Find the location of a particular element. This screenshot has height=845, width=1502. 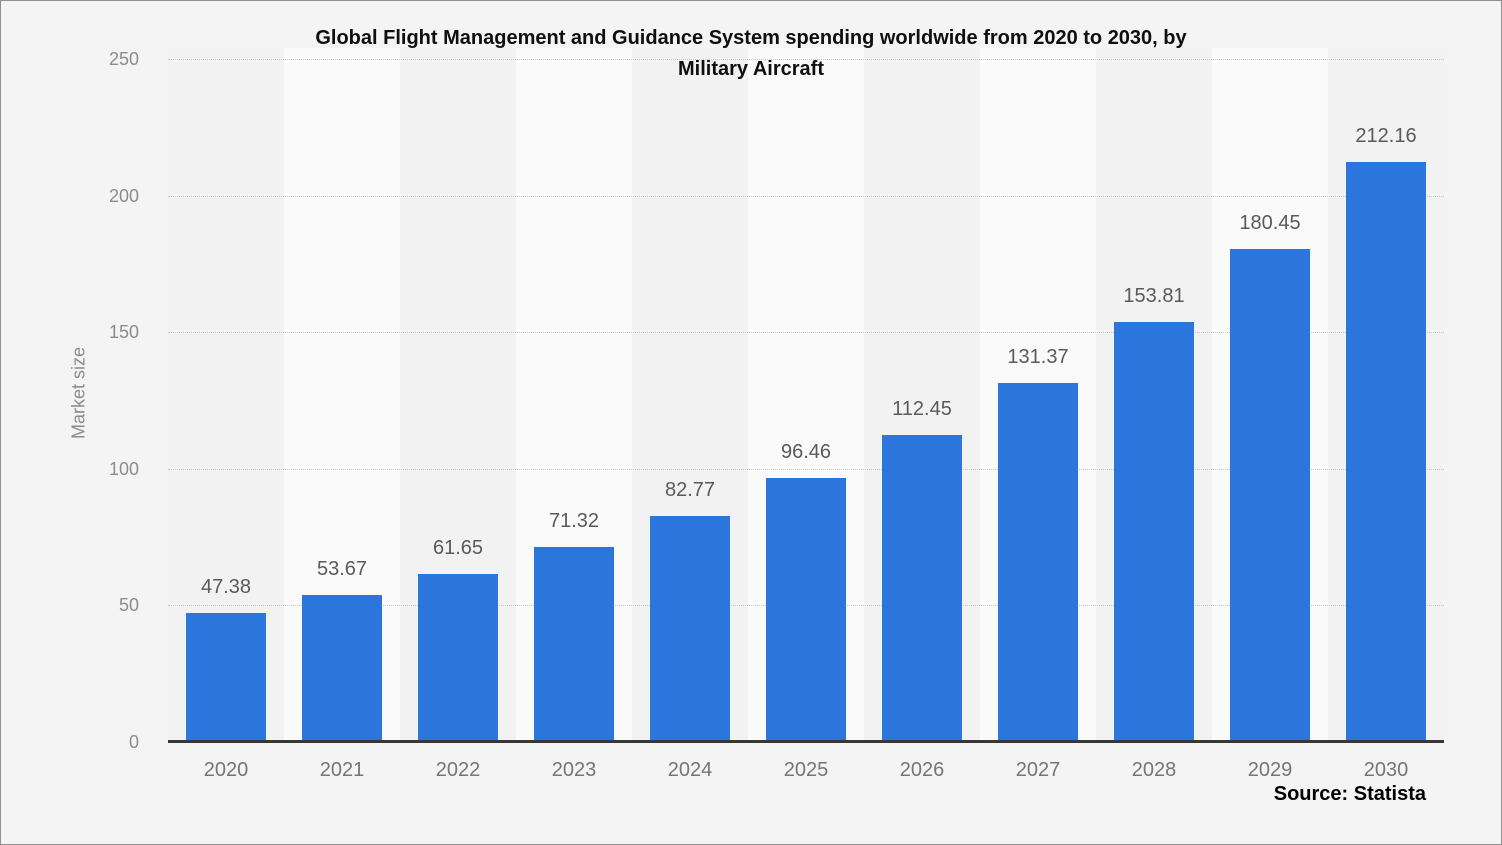

bar-2027 is located at coordinates (1038, 562).